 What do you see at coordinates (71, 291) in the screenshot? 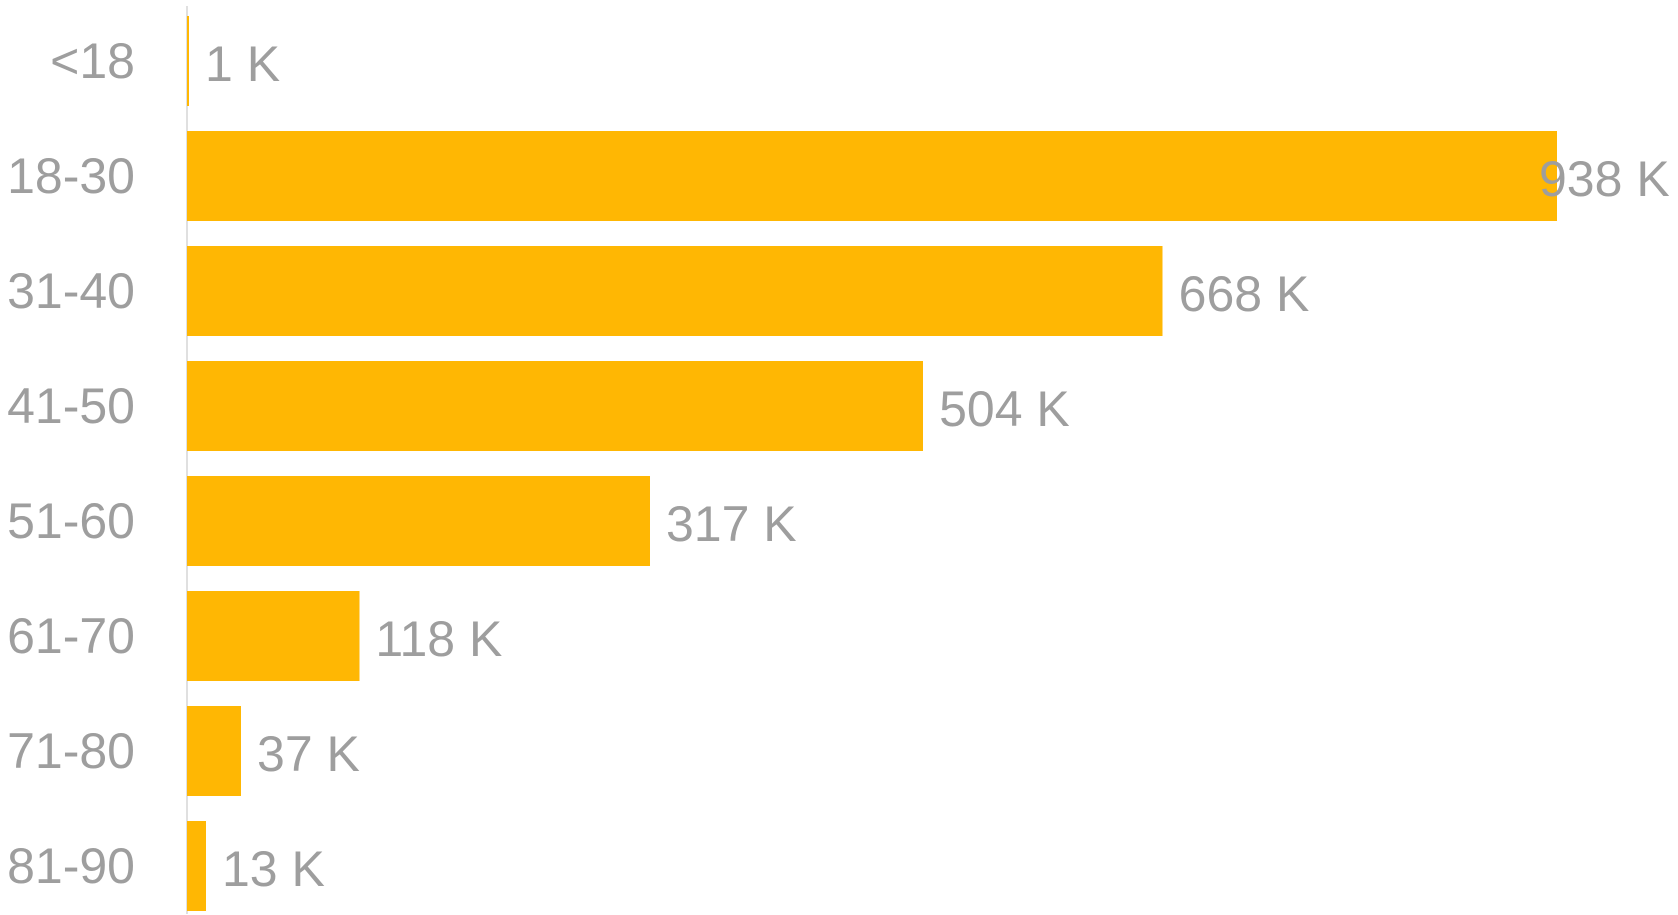
I see `category-label-2: 31-40` at bounding box center [71, 291].